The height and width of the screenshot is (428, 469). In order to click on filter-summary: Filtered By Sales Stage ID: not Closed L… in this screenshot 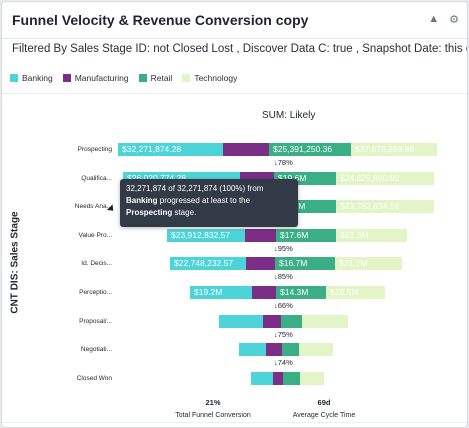, I will do `click(240, 49)`.